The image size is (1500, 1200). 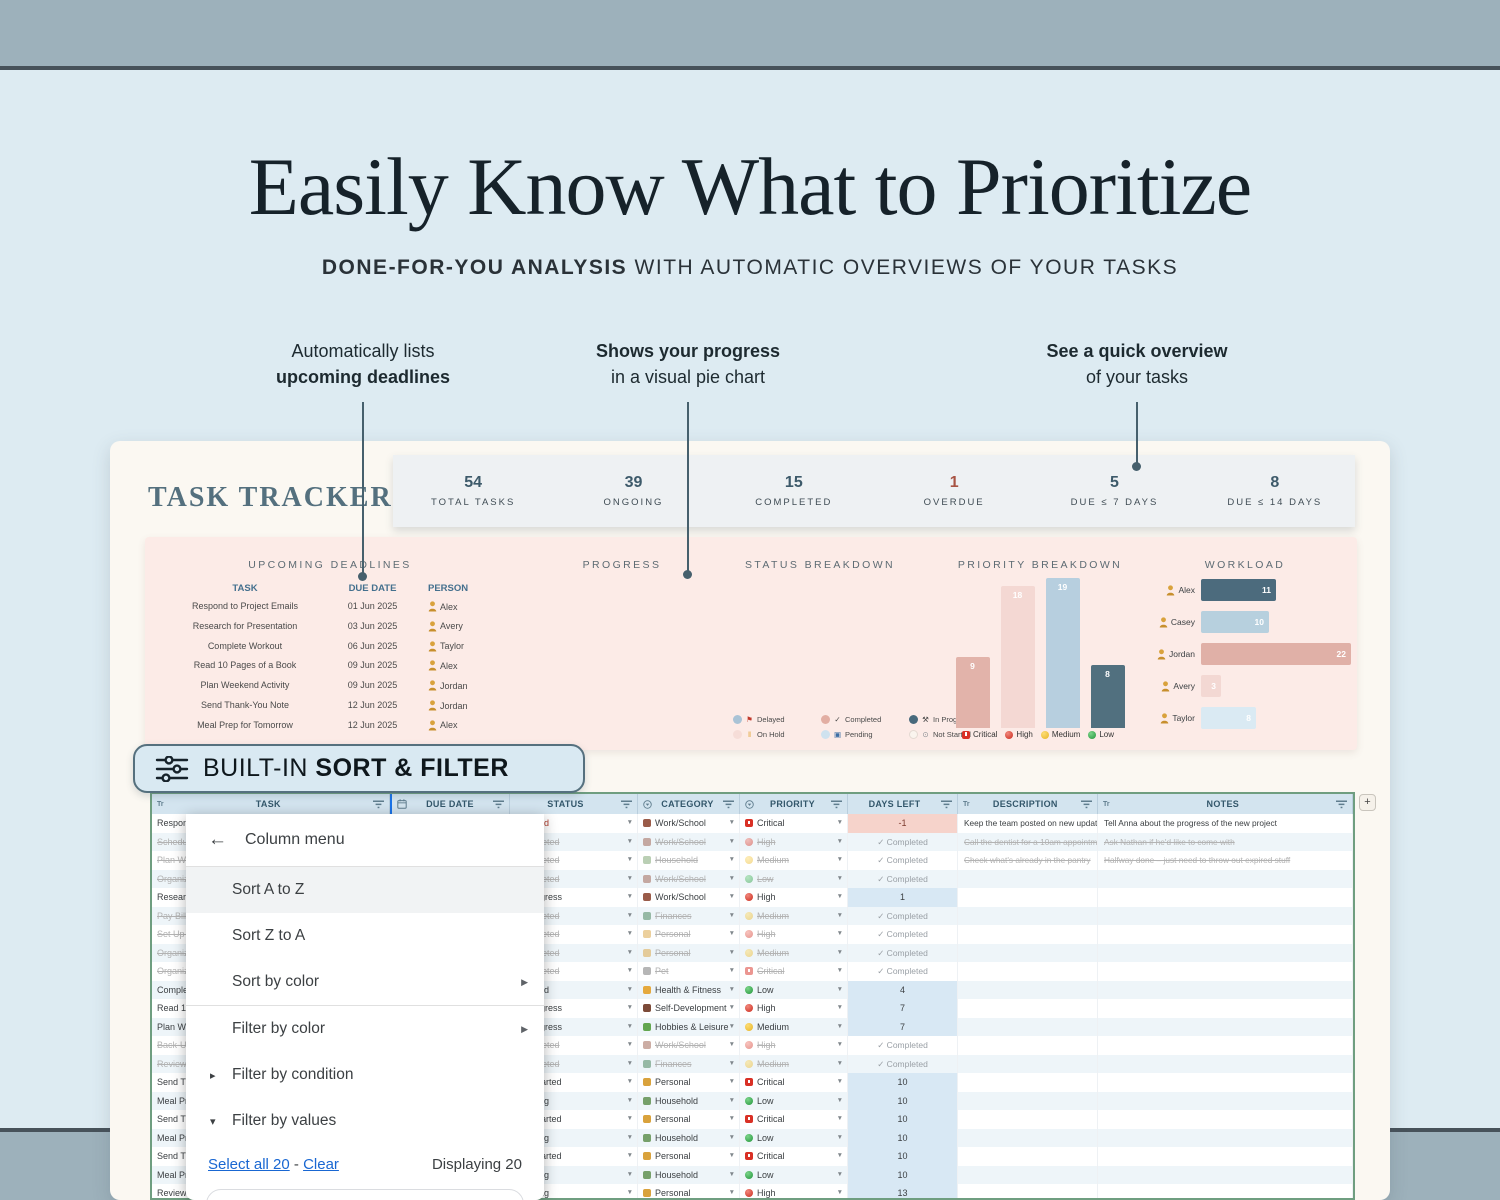 I want to click on clear-link: Clear, so click(x=321, y=1164).